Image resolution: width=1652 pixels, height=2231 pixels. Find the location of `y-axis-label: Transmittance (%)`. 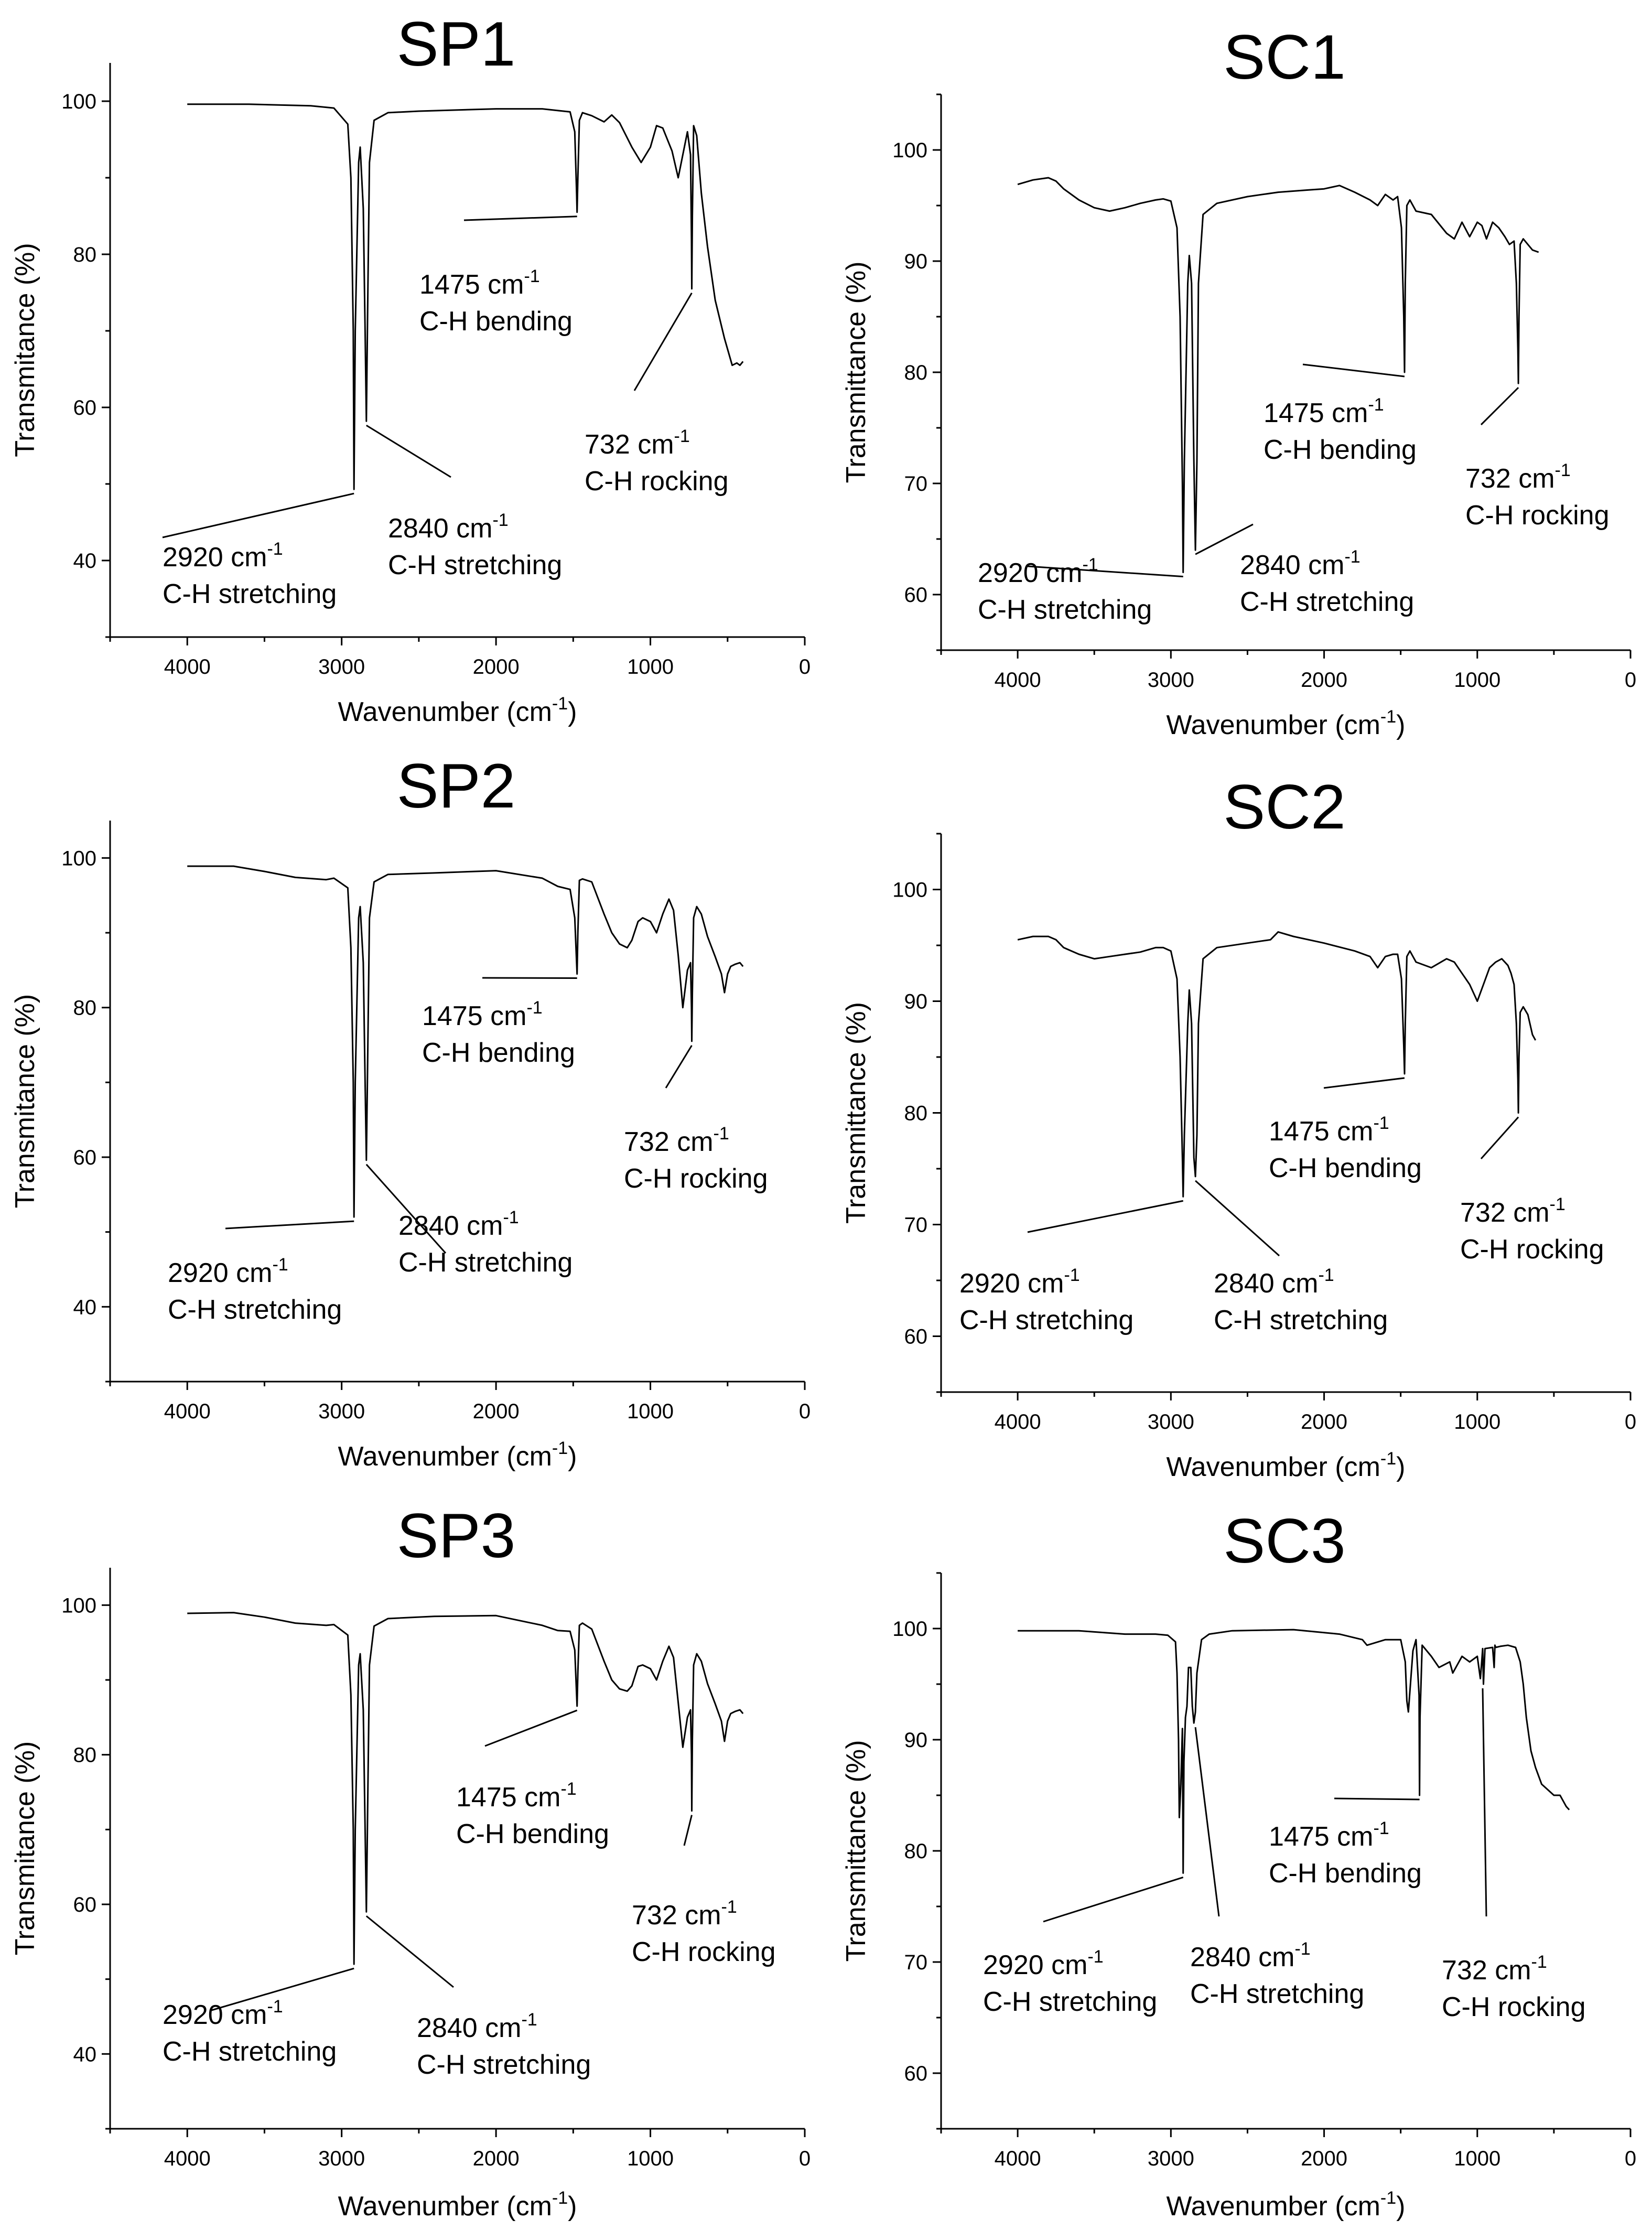

y-axis-label: Transmittance (%) is located at coordinates (856, 1851).